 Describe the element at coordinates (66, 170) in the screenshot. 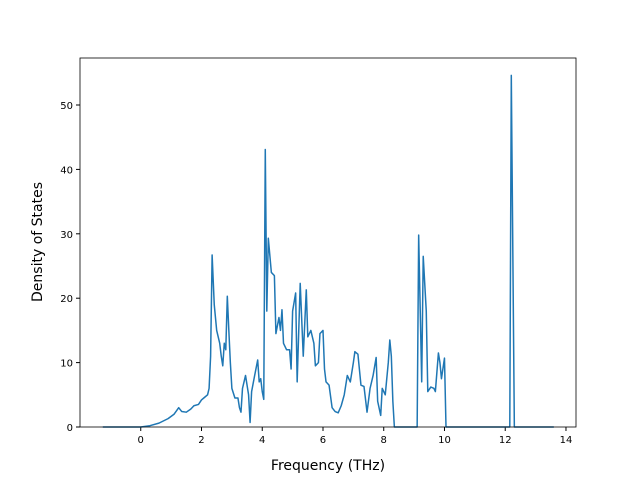

I see `y-tick-label: 40` at that location.